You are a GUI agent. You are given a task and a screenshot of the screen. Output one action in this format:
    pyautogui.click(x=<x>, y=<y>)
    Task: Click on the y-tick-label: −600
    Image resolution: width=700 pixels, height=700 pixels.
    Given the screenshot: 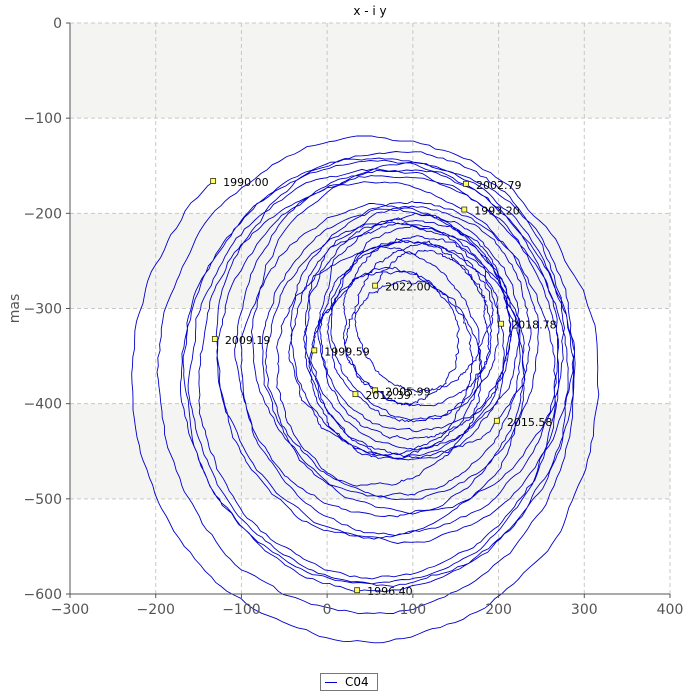 What is the action you would take?
    pyautogui.click(x=43, y=595)
    